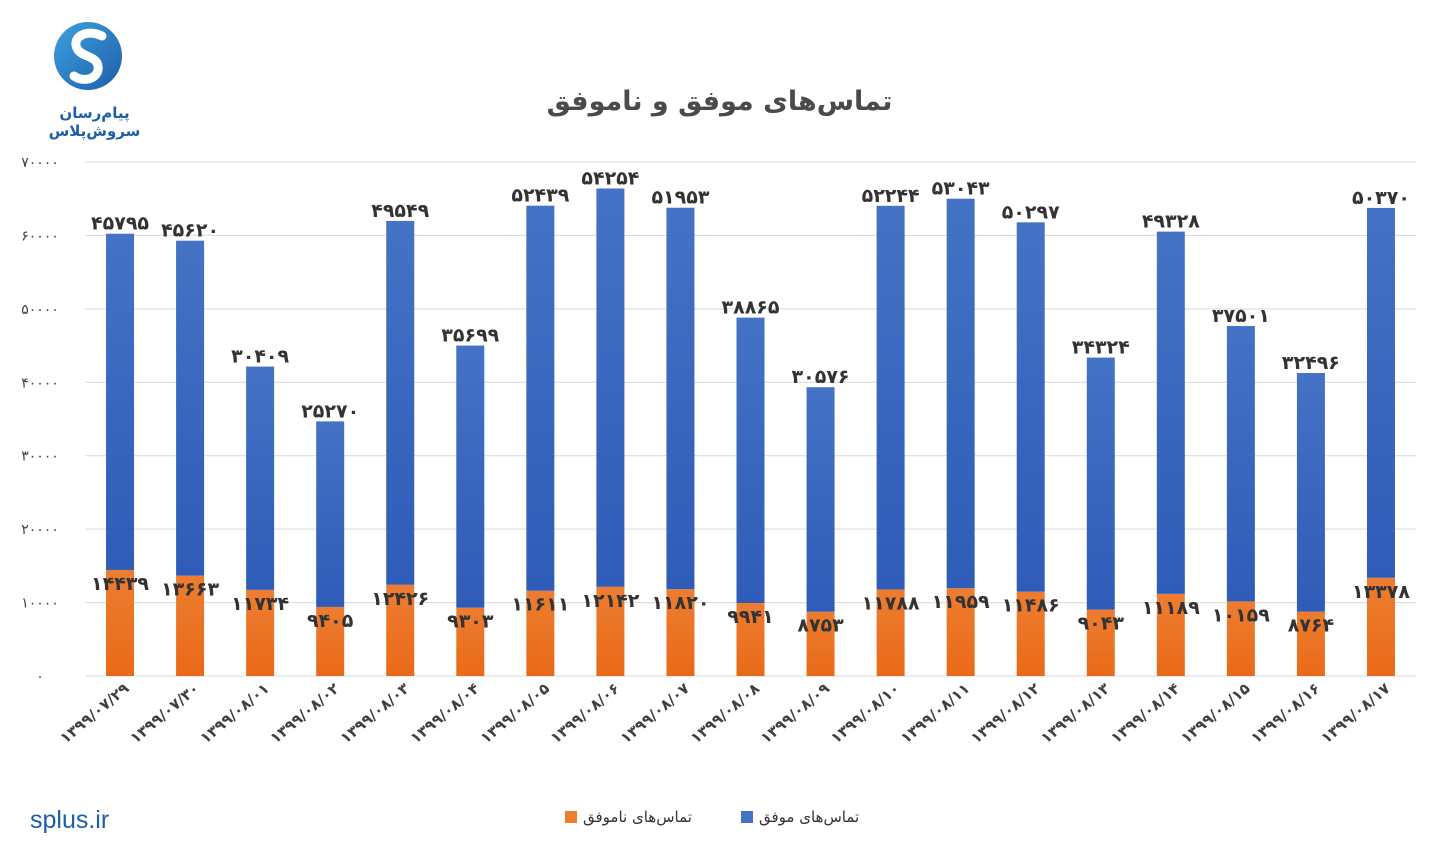 The height and width of the screenshot is (857, 1439). Describe the element at coordinates (610, 178) in the screenshot. I see `data-label-success: ۵۴۲۵۴` at that location.